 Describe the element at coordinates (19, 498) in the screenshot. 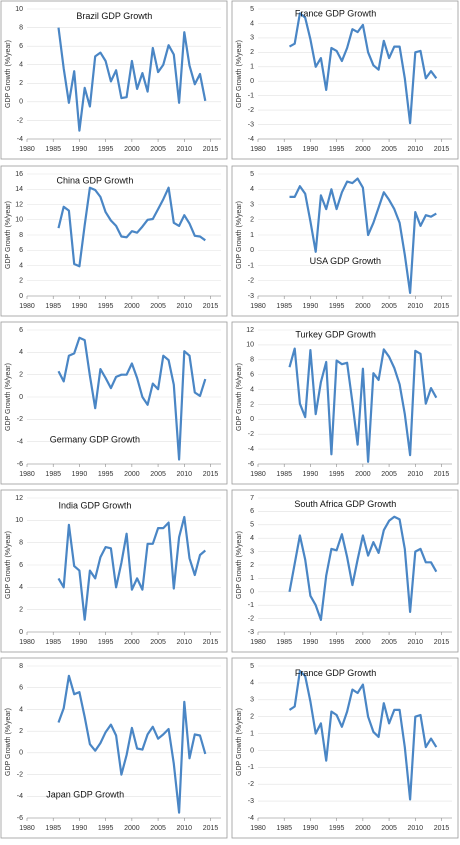

I see `y-tick-label: 12` at that location.